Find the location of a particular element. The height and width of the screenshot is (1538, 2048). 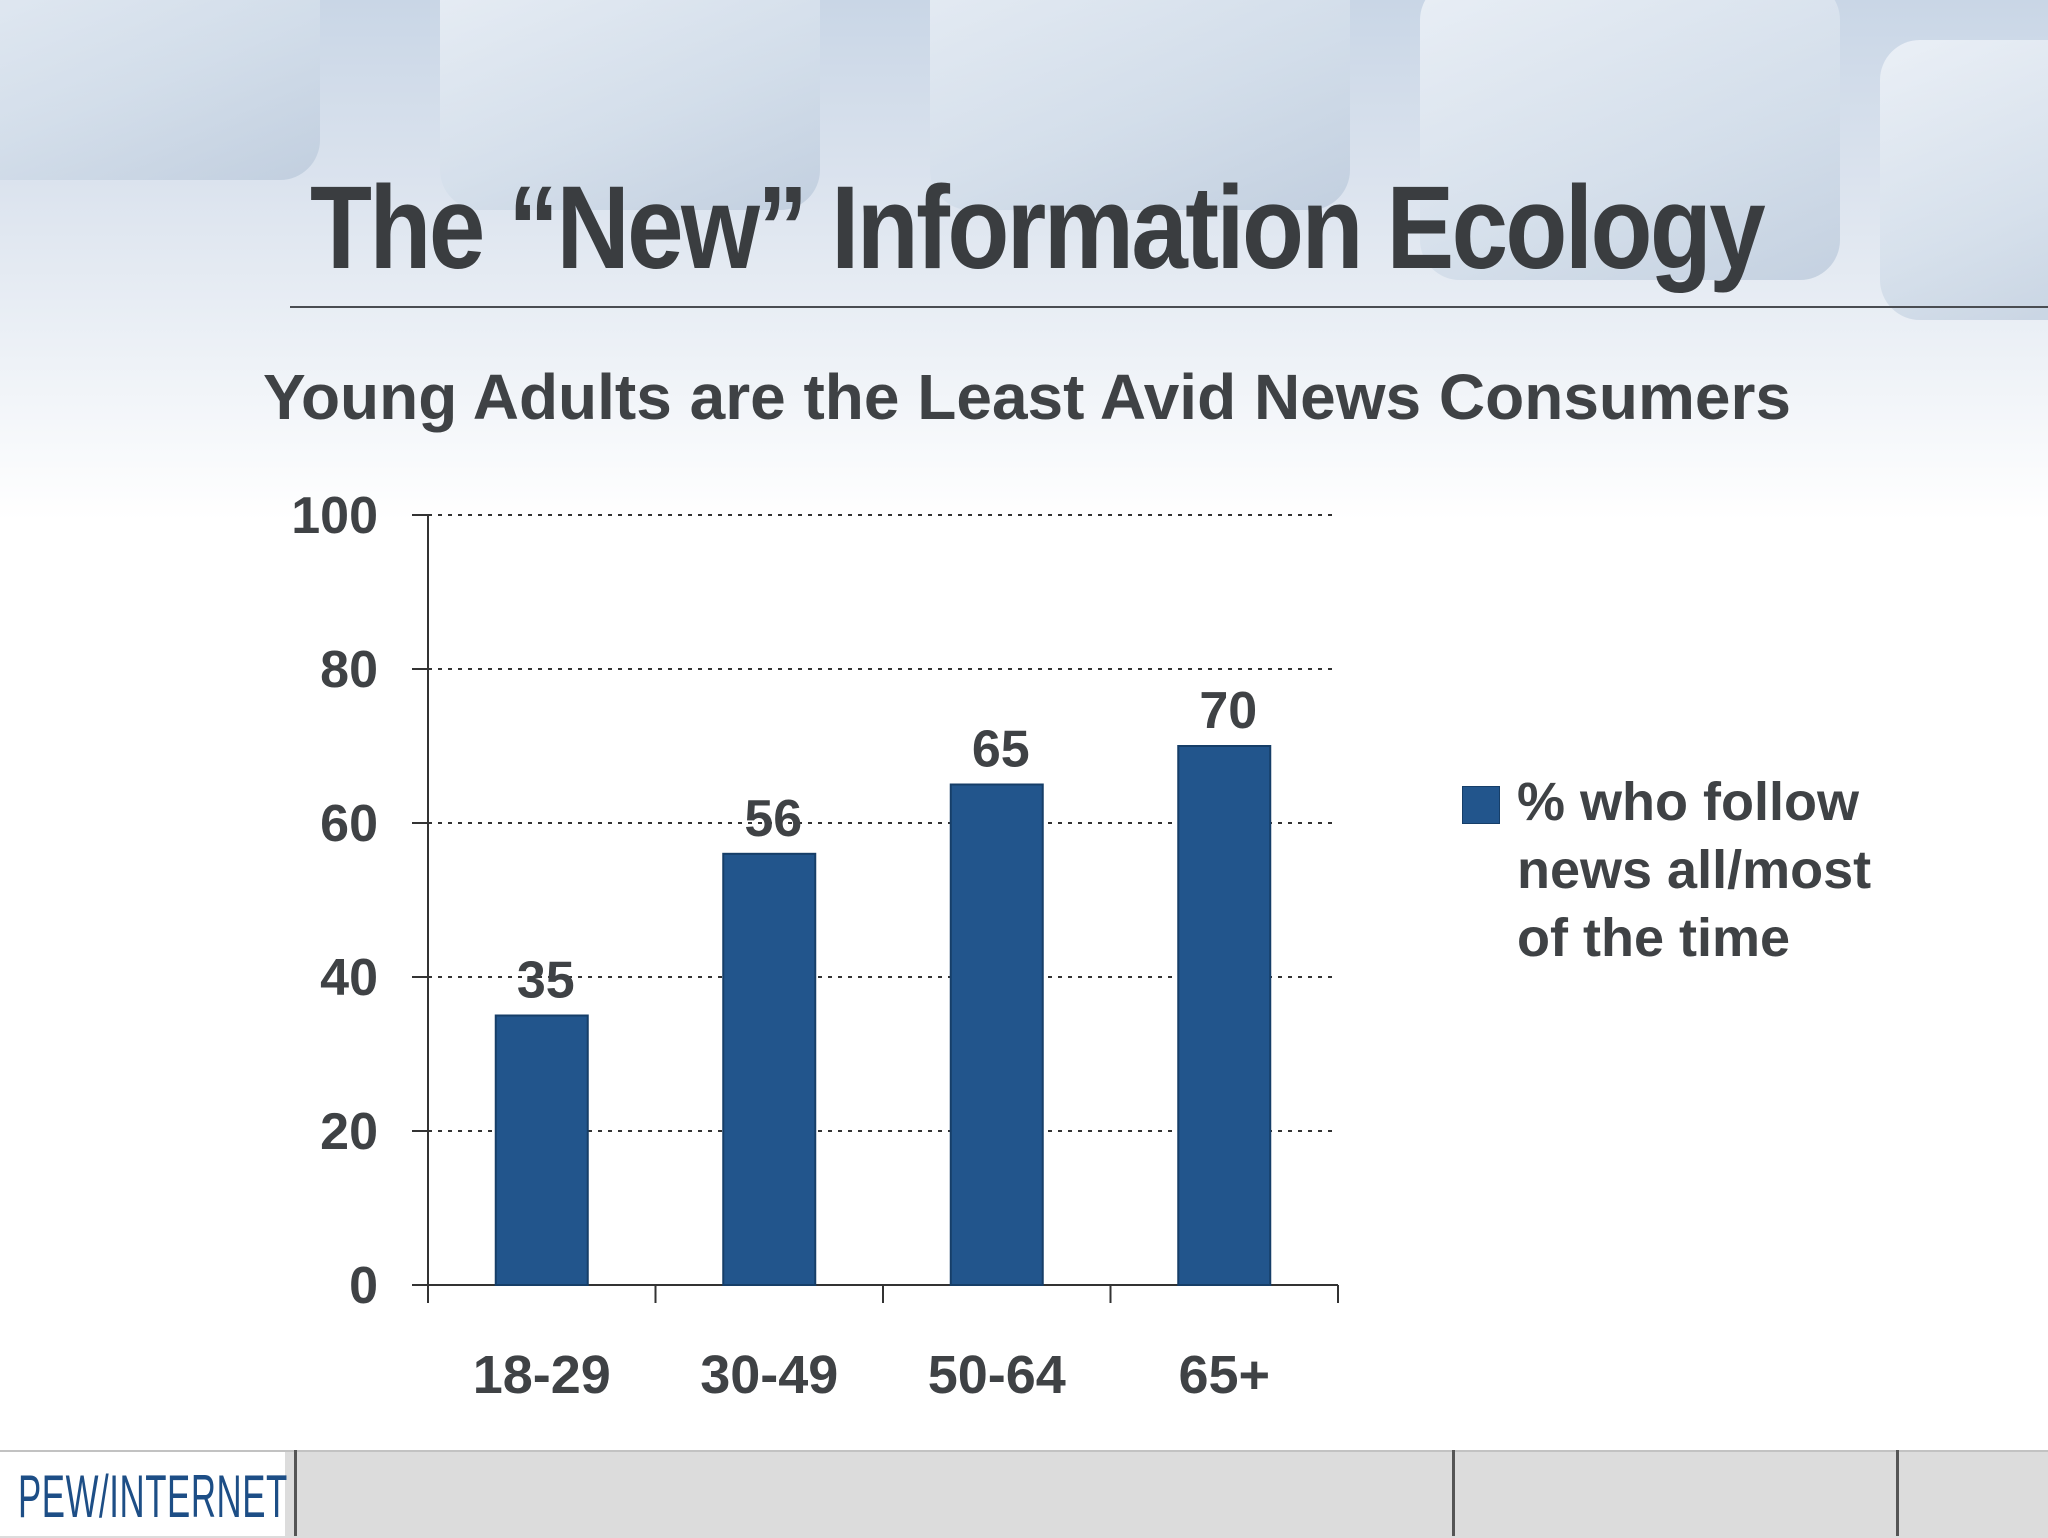

x-tick-label: 30-49 is located at coordinates (769, 1375).